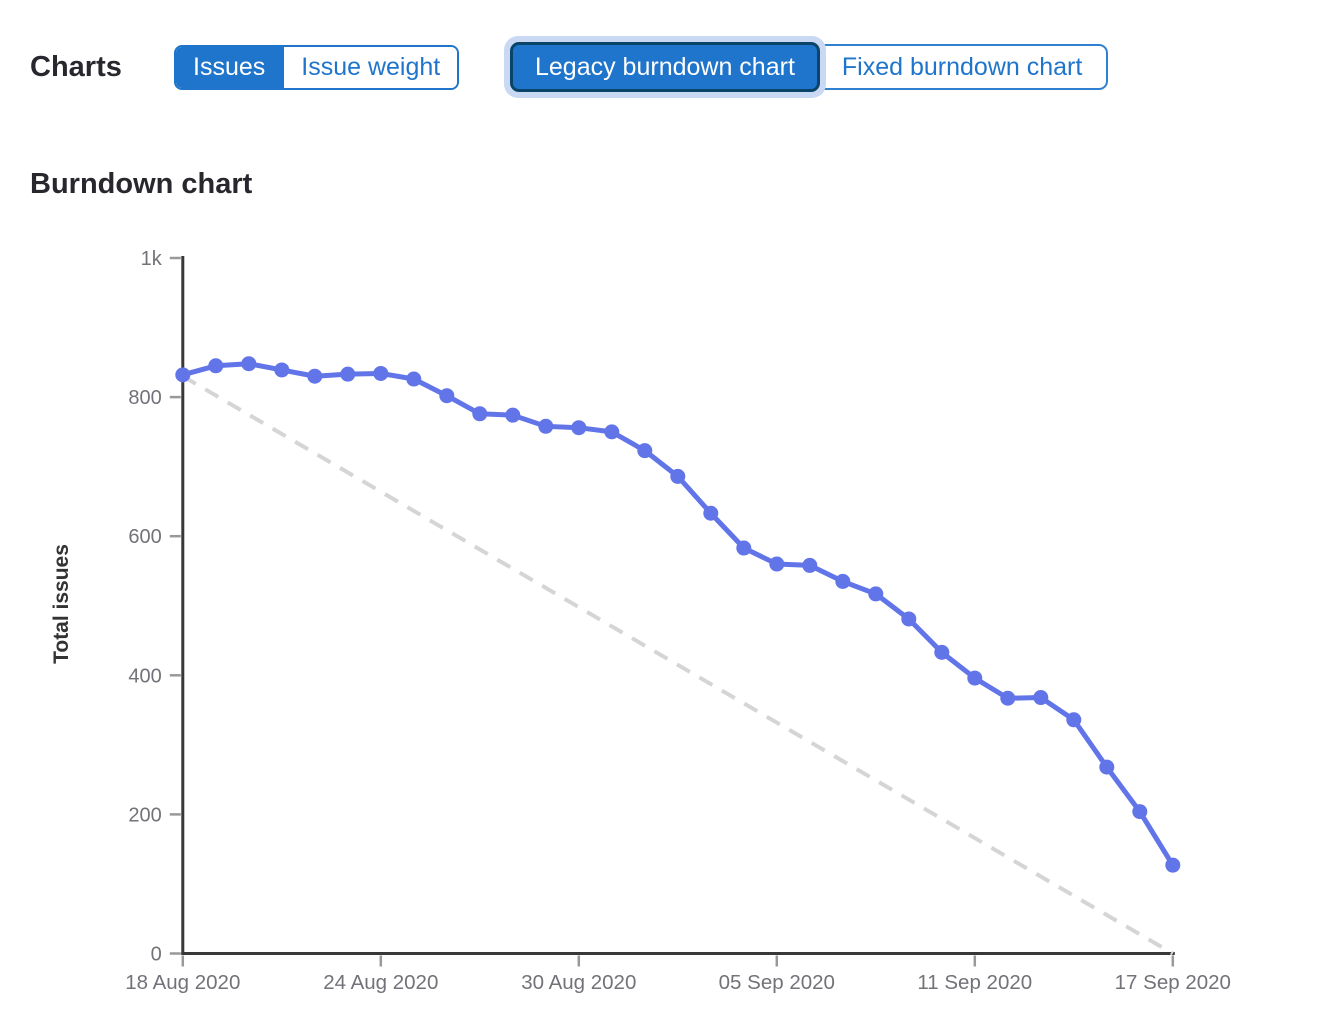 This screenshot has width=1326, height=1028. Describe the element at coordinates (578, 982) in the screenshot. I see `x-tick-label: 30 Aug 2020` at that location.